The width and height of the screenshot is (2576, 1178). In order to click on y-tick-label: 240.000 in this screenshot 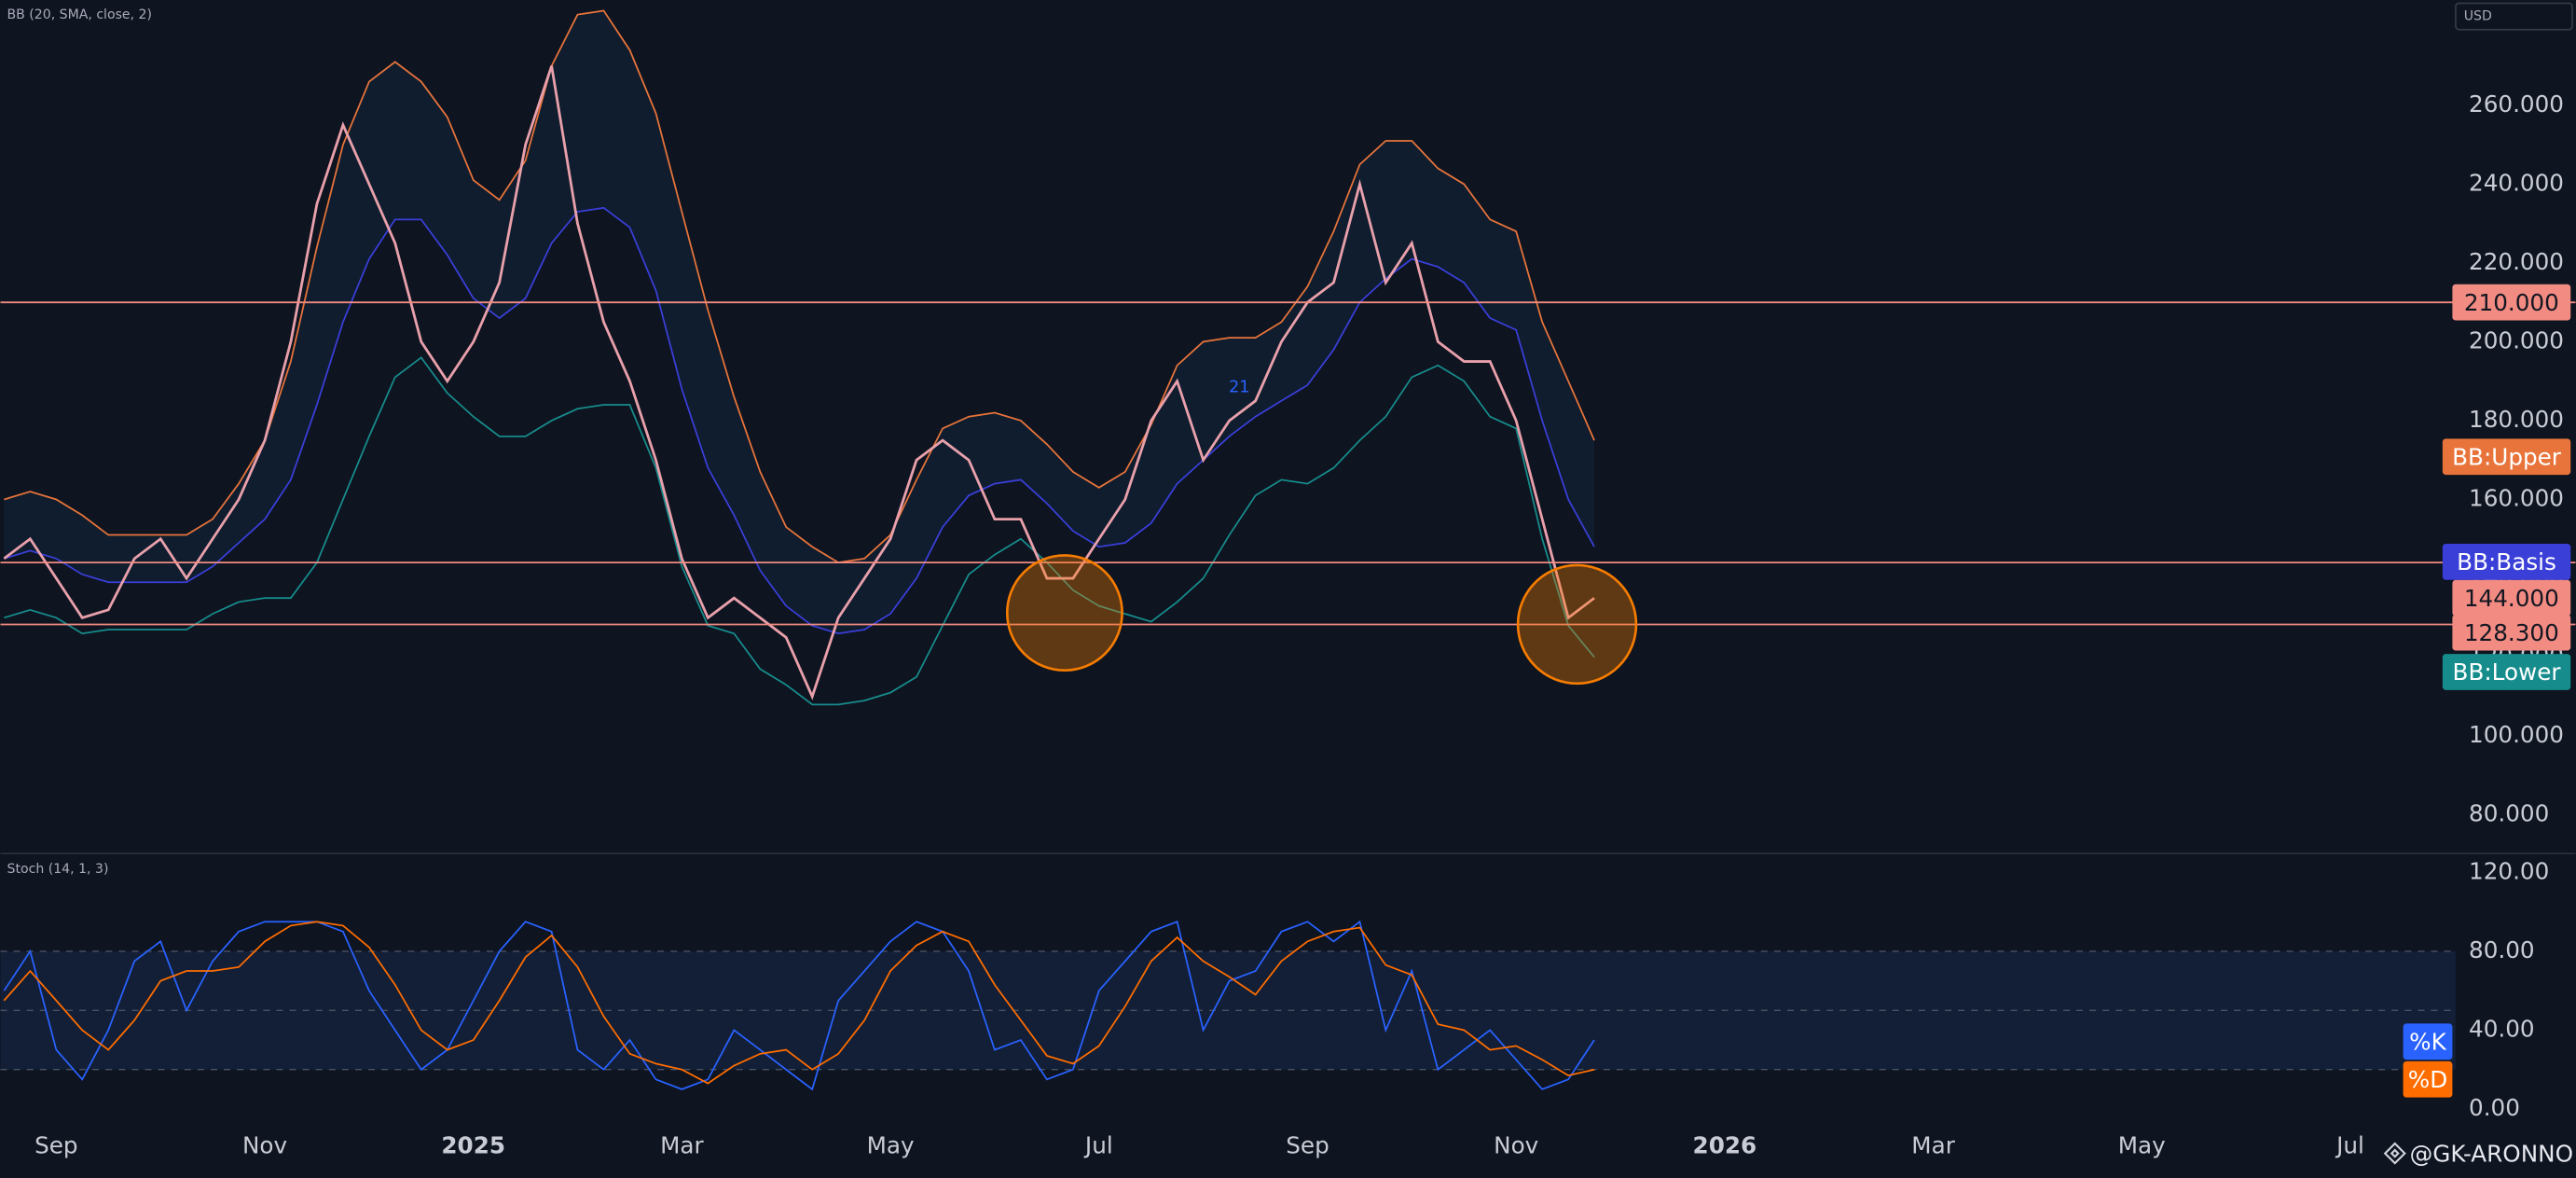, I will do `click(2517, 182)`.